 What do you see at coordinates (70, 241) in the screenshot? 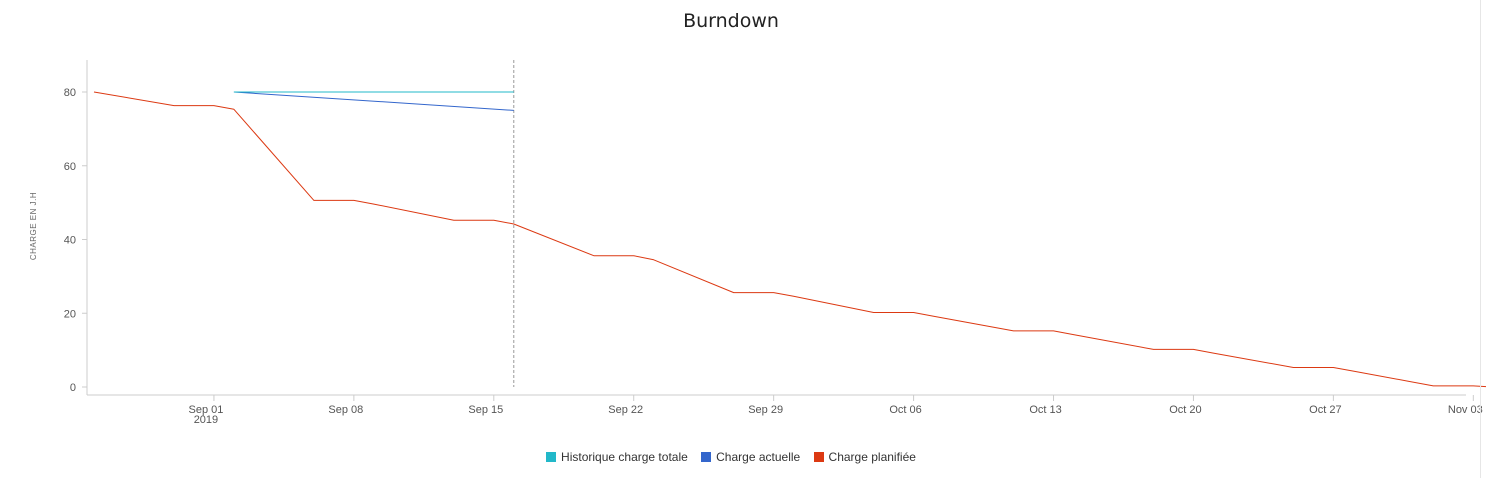
I see `y-tick-label-40: 40` at bounding box center [70, 241].